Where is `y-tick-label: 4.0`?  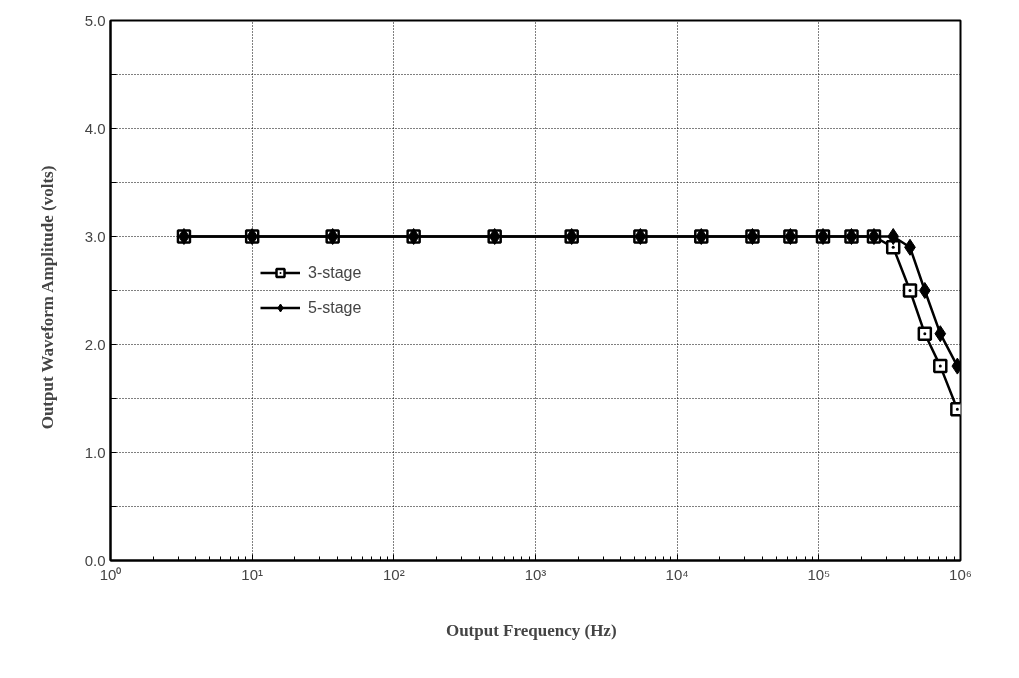
y-tick-label: 4.0 is located at coordinates (95, 128).